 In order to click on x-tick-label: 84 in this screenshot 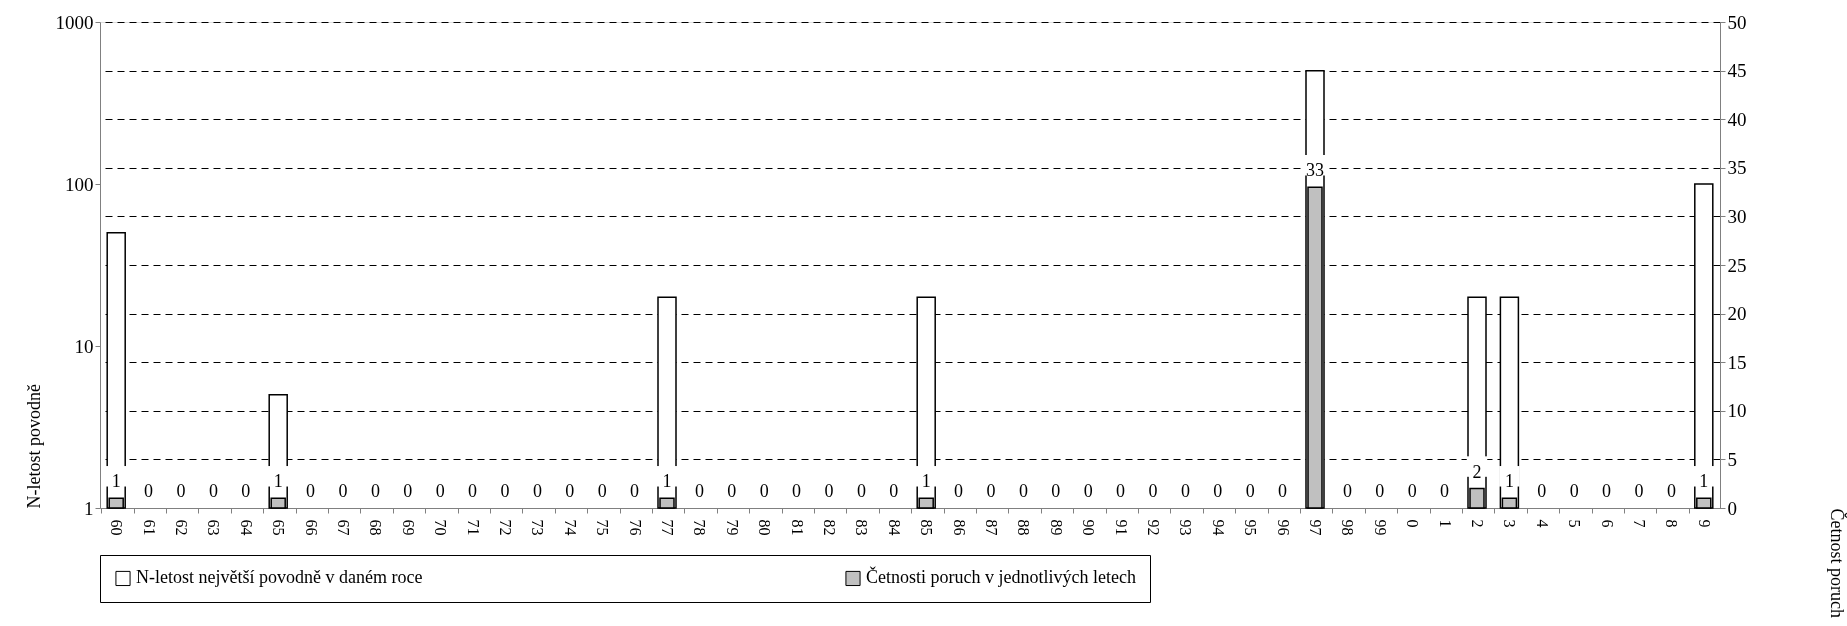, I will do `click(894, 527)`.